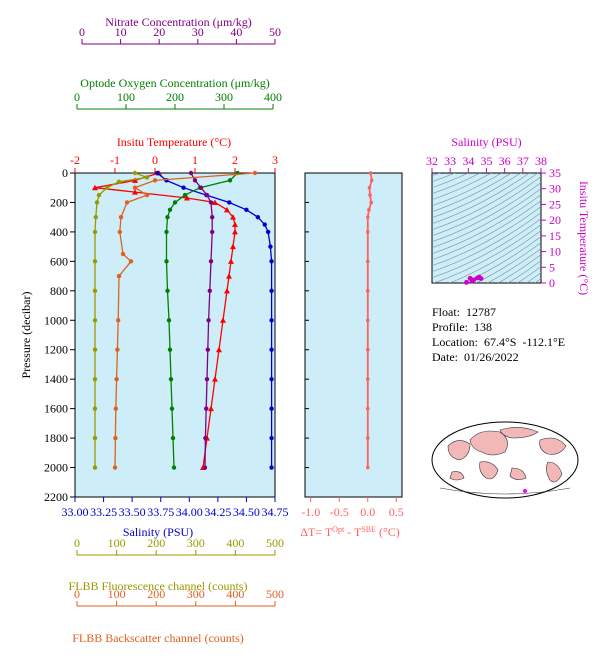  Describe the element at coordinates (275, 512) in the screenshot. I see `salinity-tick-label: 34.75` at that location.